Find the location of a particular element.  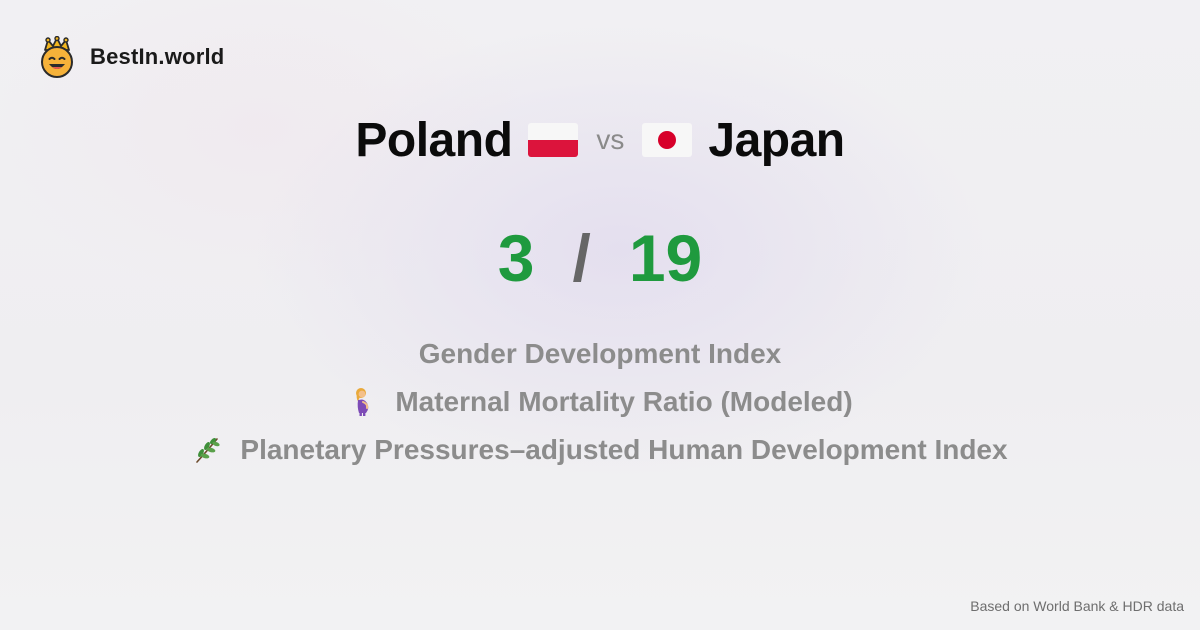

metric-label: Gender Development Index is located at coordinates (600, 353).